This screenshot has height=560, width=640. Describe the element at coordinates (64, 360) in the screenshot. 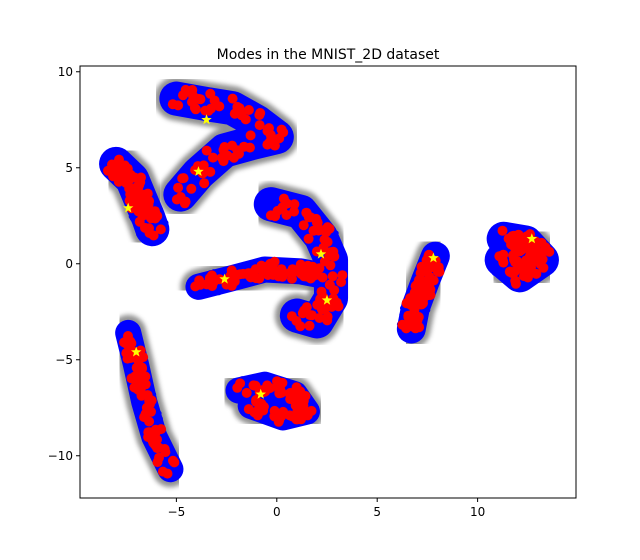

I see `y-tick-label: −5` at that location.